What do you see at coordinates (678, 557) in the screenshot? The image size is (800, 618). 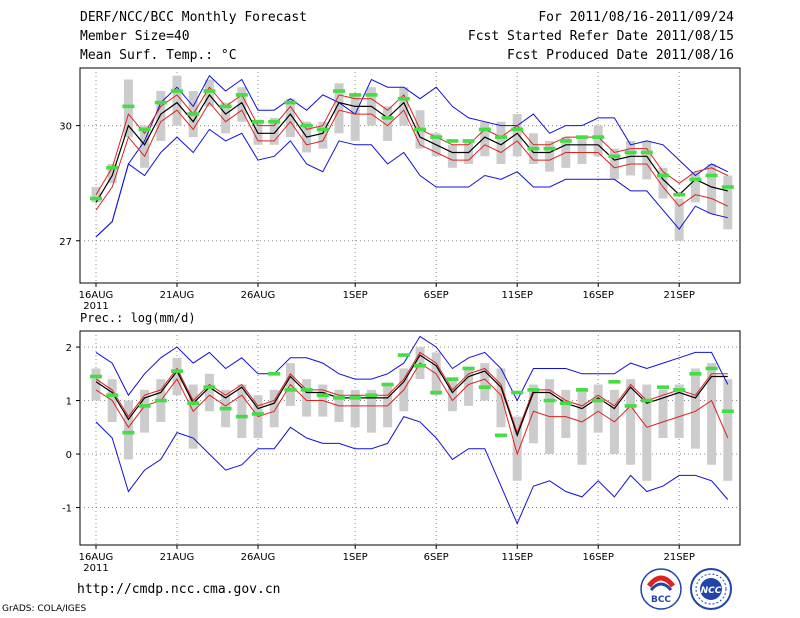 I see `x-tick-label: 21SEP` at bounding box center [678, 557].